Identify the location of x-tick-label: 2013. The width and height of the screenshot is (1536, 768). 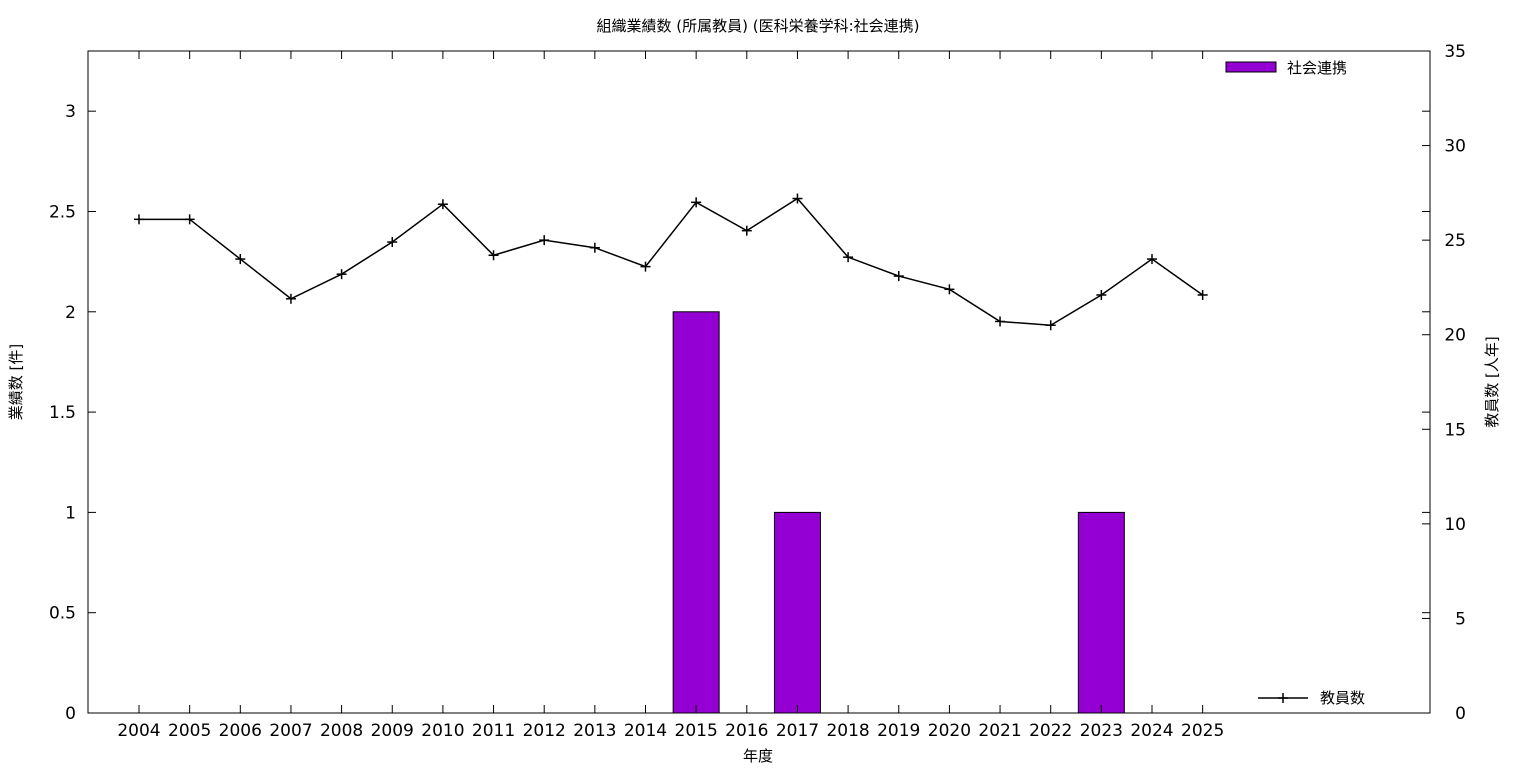
(594, 731).